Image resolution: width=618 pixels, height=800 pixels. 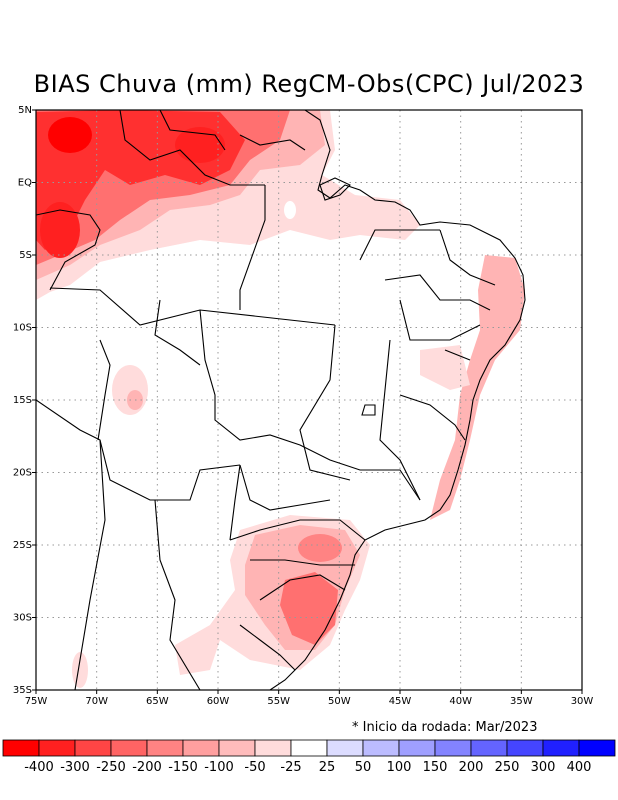 I want to click on x-tick-label: 60W, so click(x=218, y=701).